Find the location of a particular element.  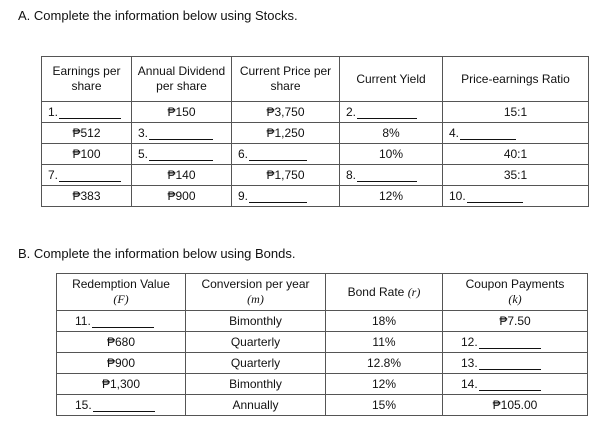

answer-blank-cell: 13. is located at coordinates (515, 363).